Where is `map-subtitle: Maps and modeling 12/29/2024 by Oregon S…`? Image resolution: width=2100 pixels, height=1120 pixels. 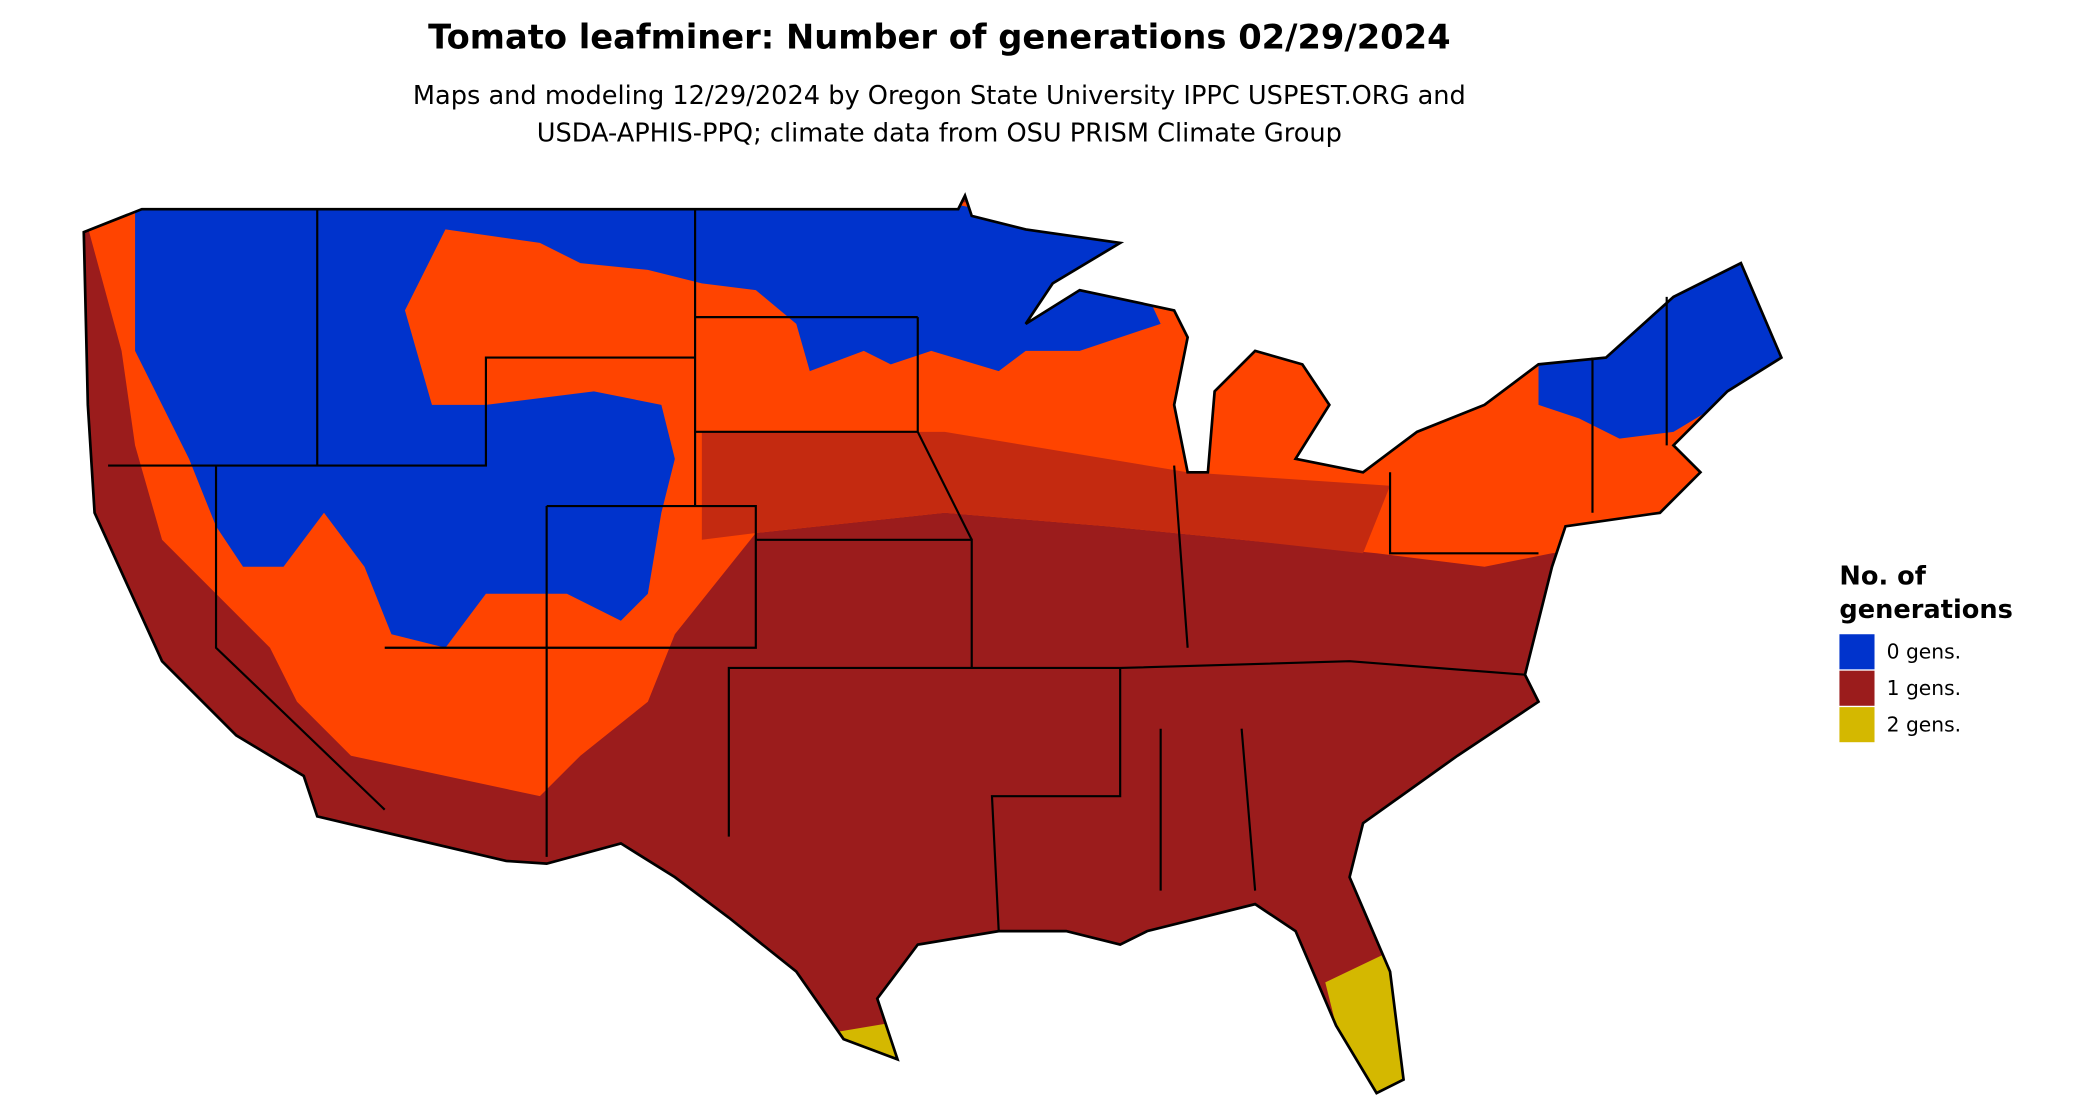 map-subtitle: Maps and modeling 12/29/2024 by Oregon S… is located at coordinates (939, 96).